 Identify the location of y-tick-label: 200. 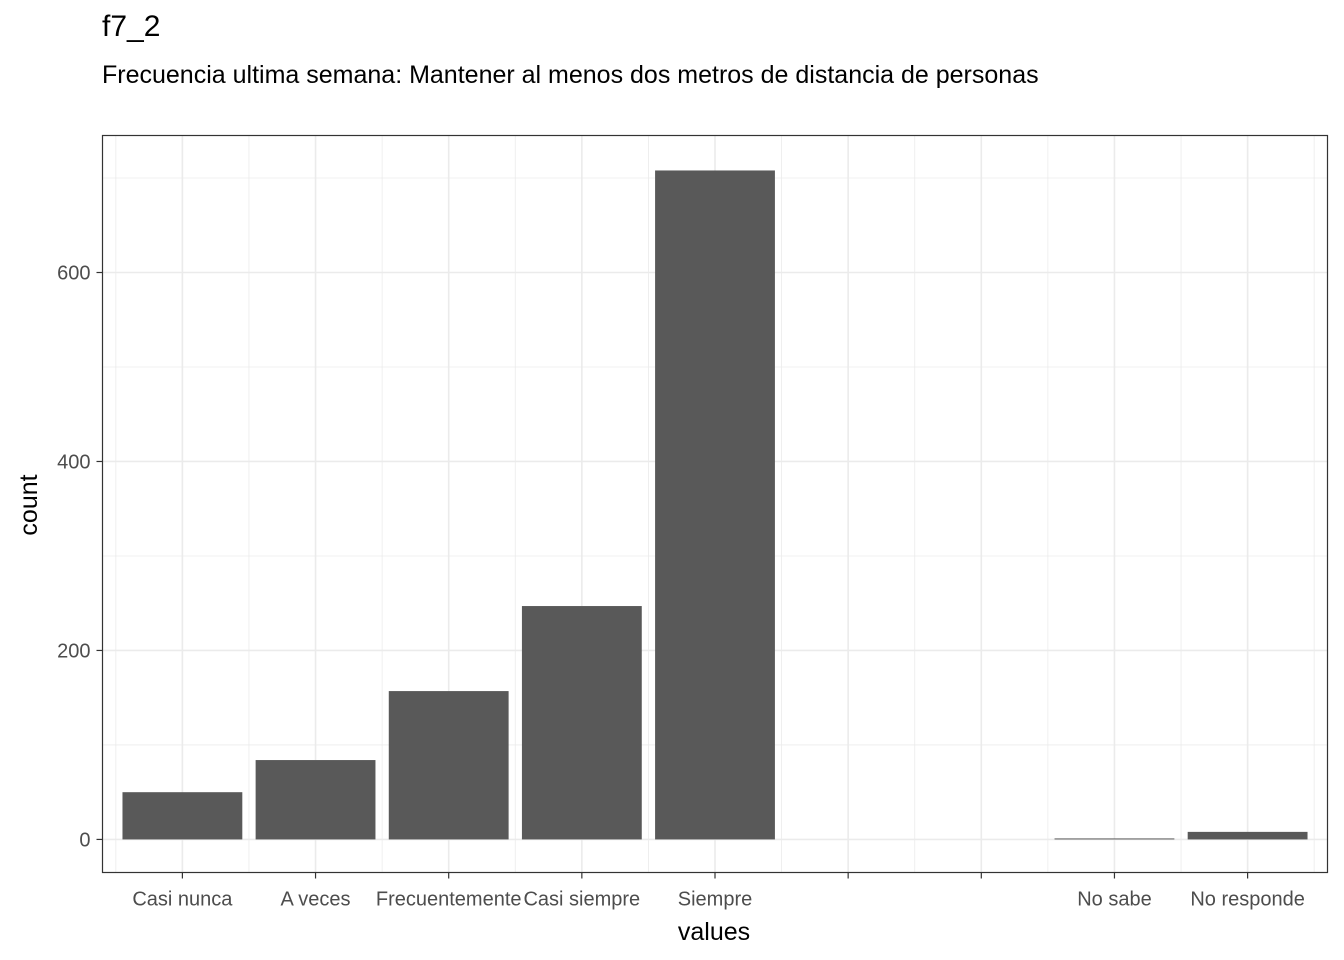
(73, 651).